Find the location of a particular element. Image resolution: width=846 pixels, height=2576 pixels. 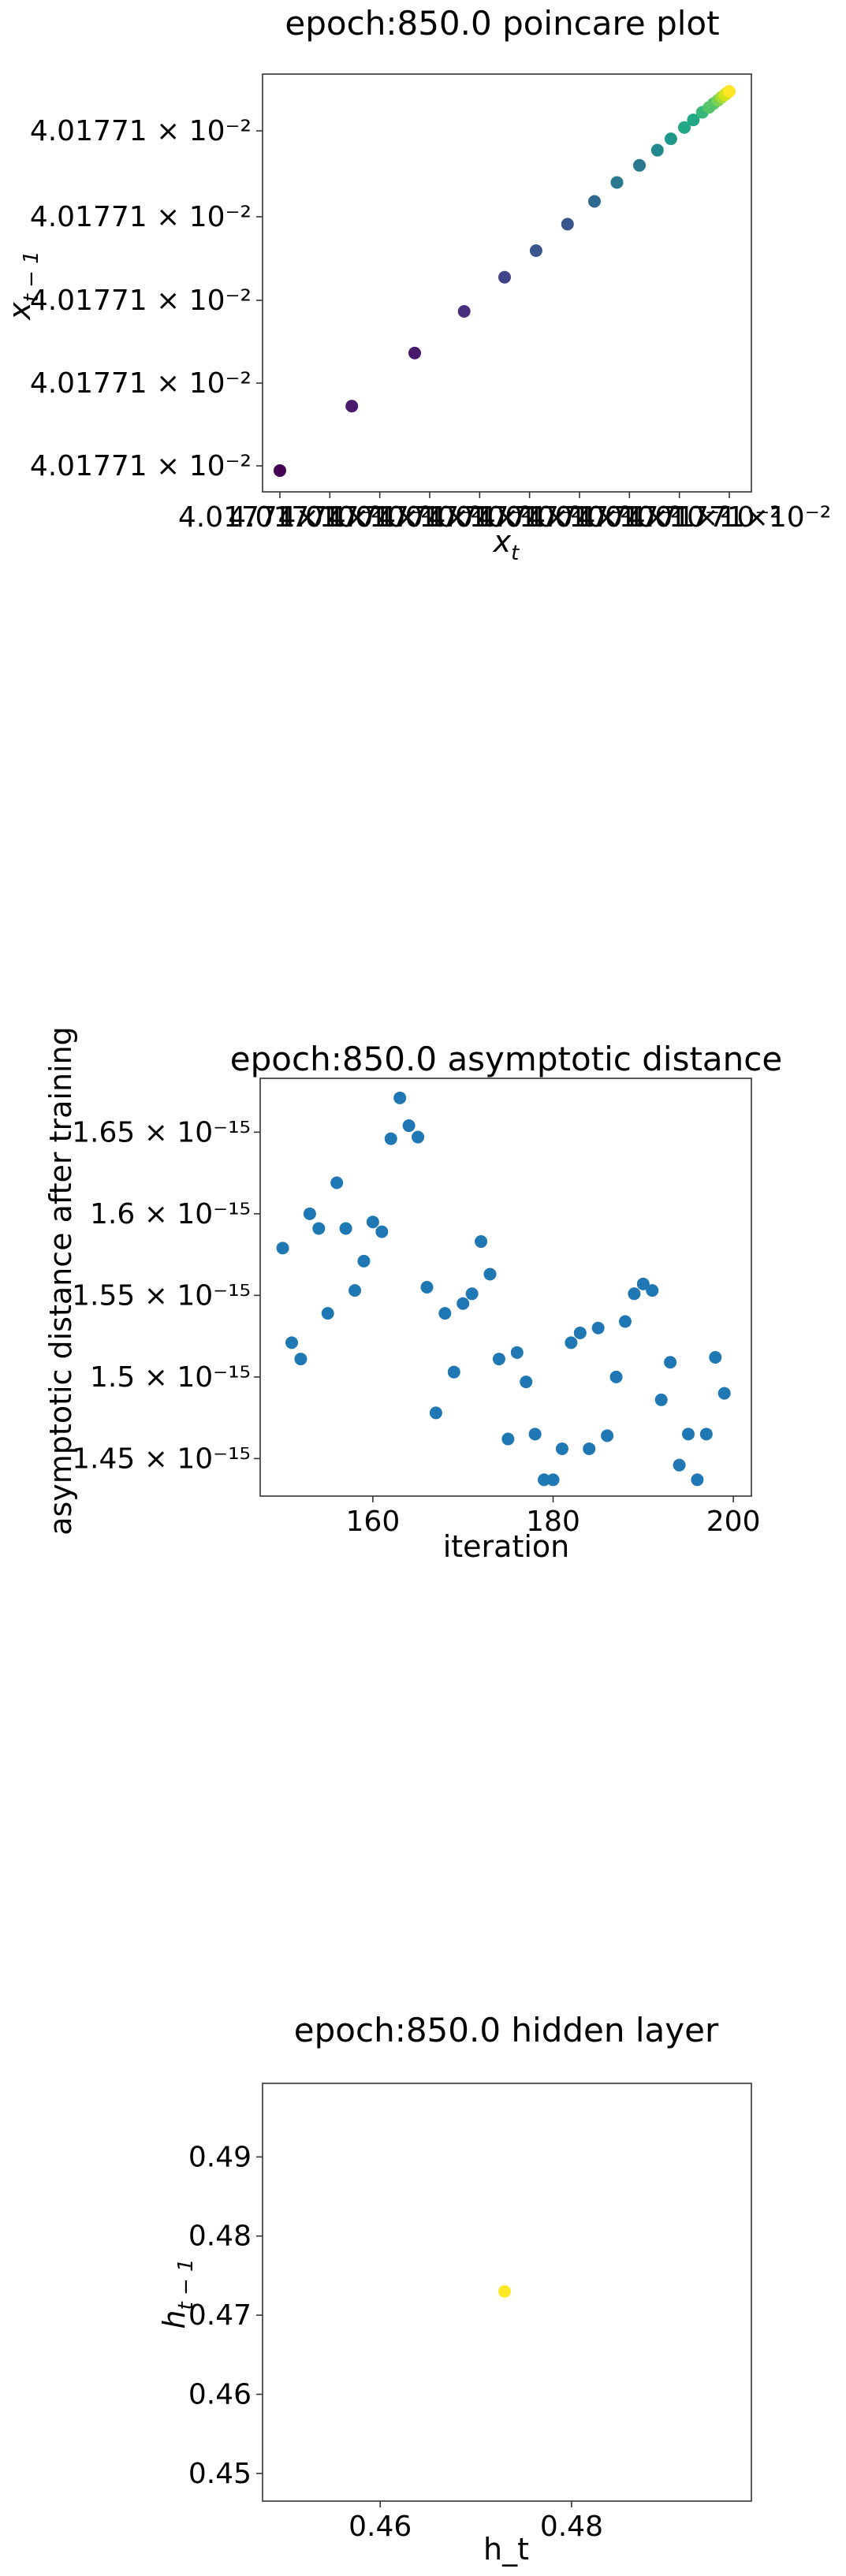

x-tick-label: 200 is located at coordinates (734, 1522).